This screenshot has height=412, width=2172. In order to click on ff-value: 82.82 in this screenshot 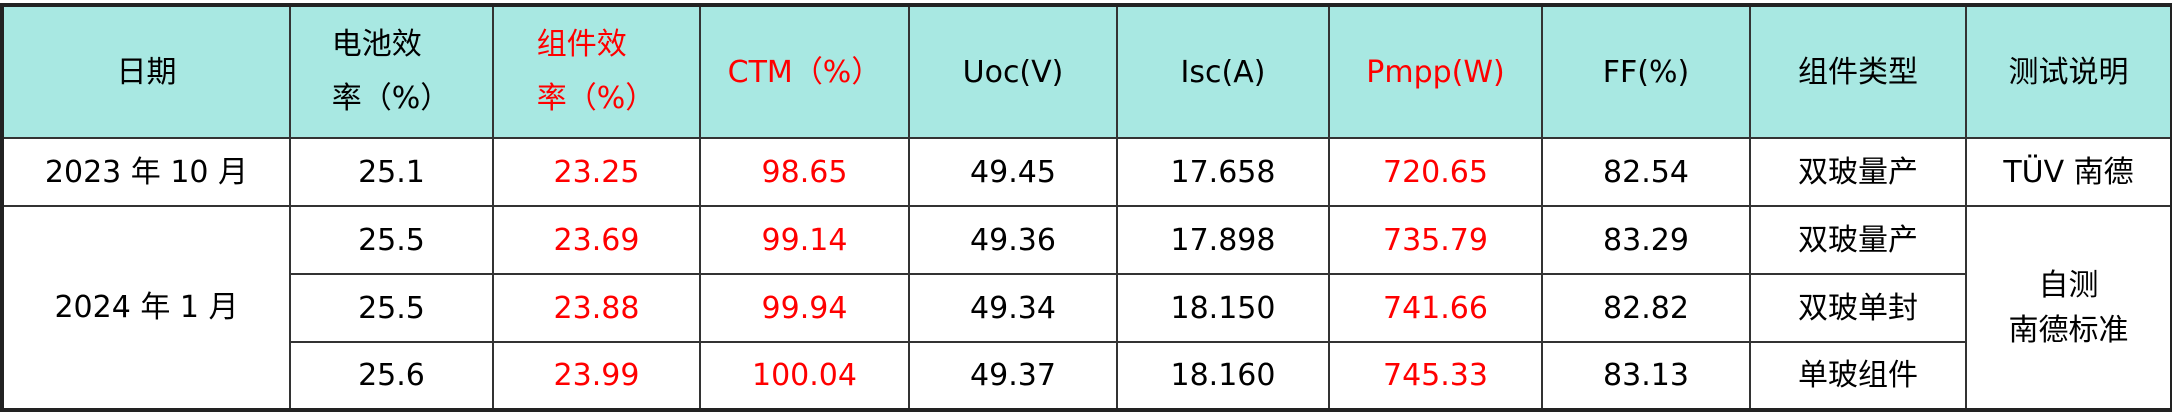, I will do `click(1646, 308)`.